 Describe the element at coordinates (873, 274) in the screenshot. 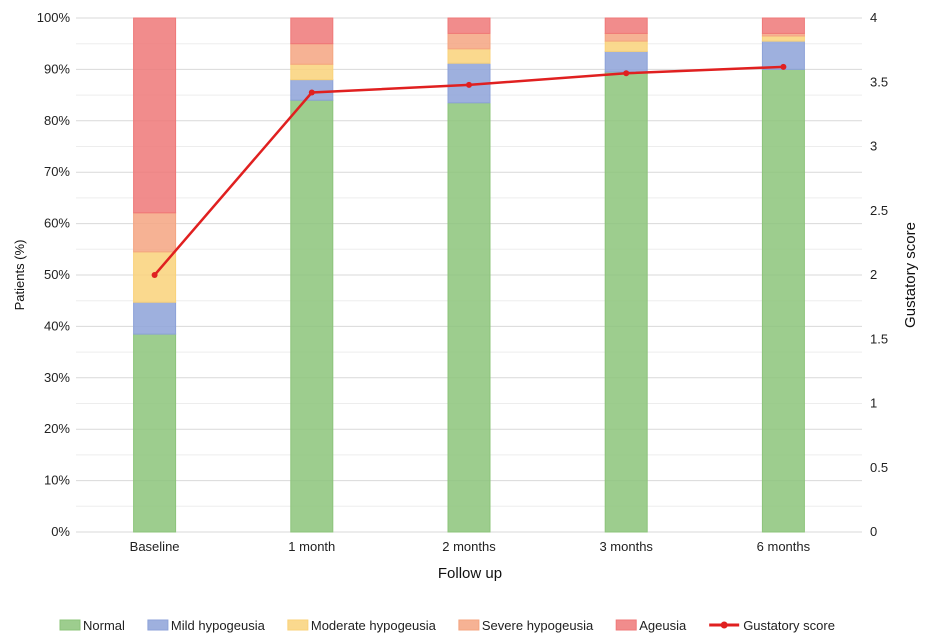

I see `y2-tick-label: 2` at that location.